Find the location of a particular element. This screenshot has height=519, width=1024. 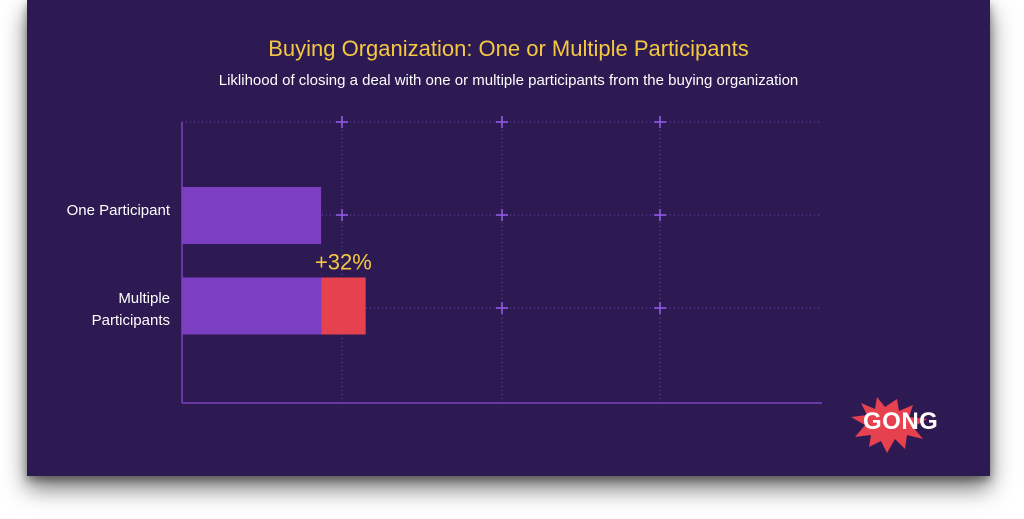

gong-logo-icon is located at coordinates (889, 425).